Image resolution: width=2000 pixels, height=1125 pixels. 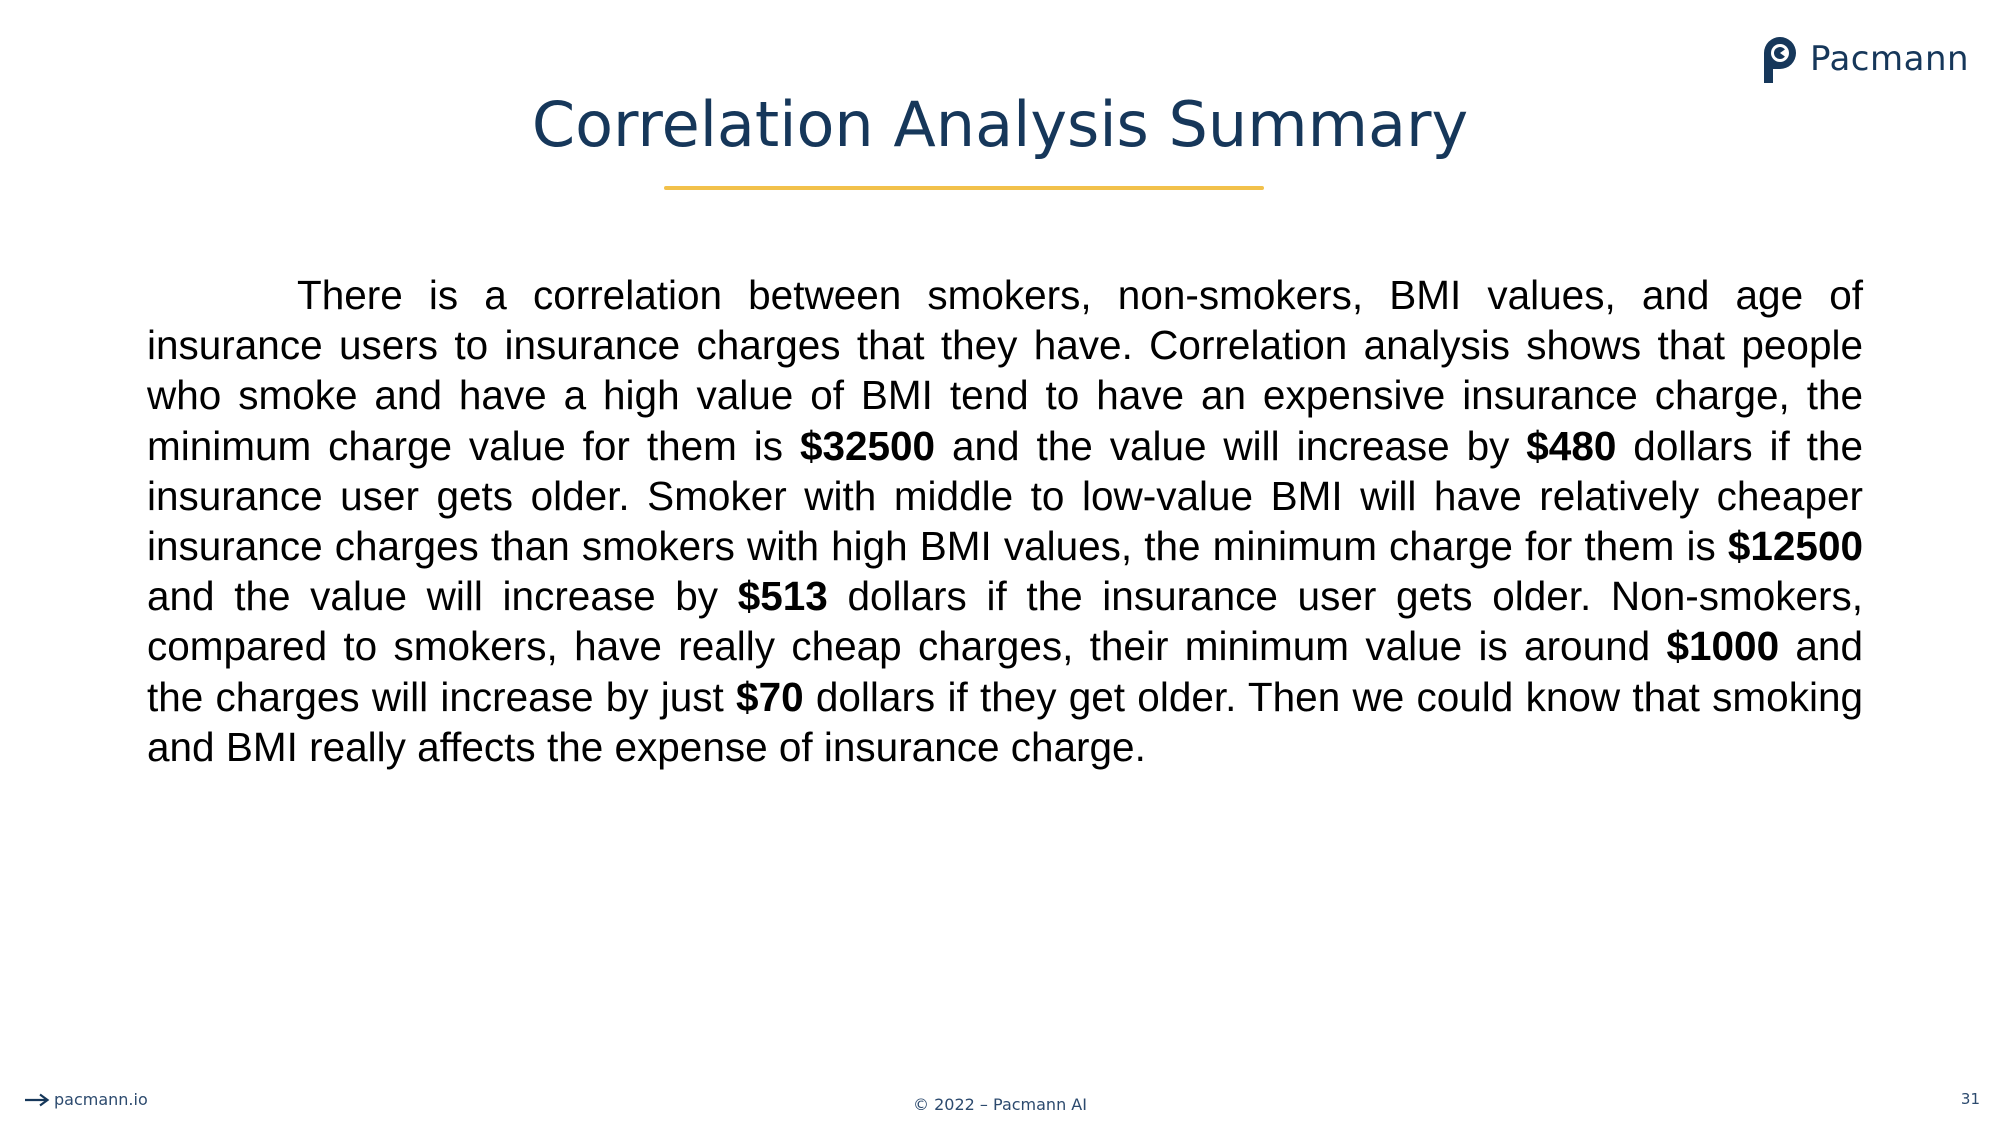 I want to click on brand-logo: Pacmann, so click(x=1864, y=59).